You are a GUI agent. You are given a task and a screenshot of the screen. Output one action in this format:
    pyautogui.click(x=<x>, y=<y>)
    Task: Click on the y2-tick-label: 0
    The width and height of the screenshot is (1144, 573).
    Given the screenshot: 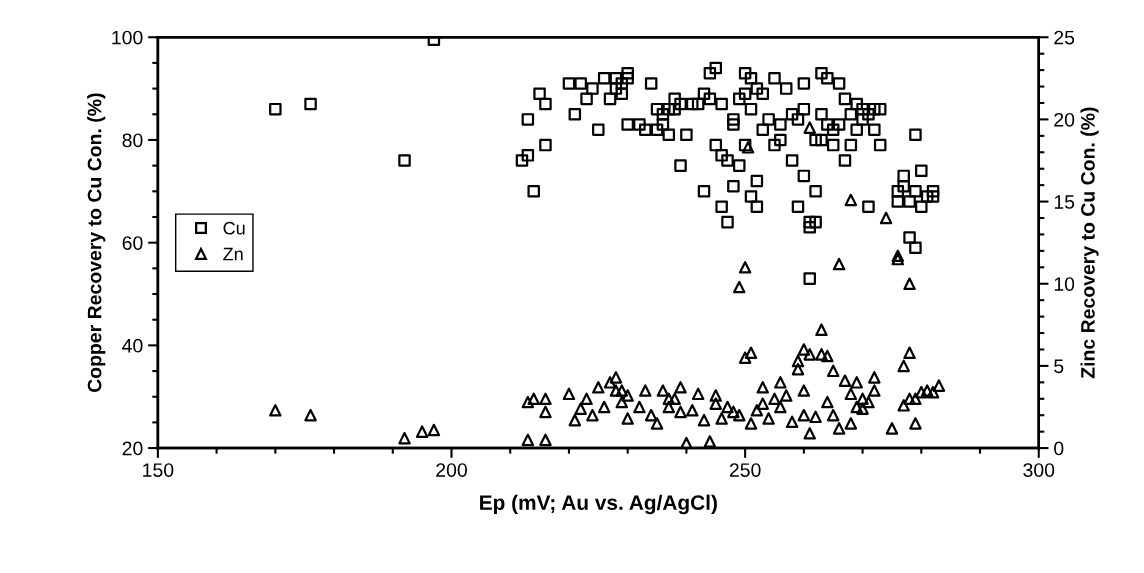 What is the action you would take?
    pyautogui.click(x=1059, y=448)
    